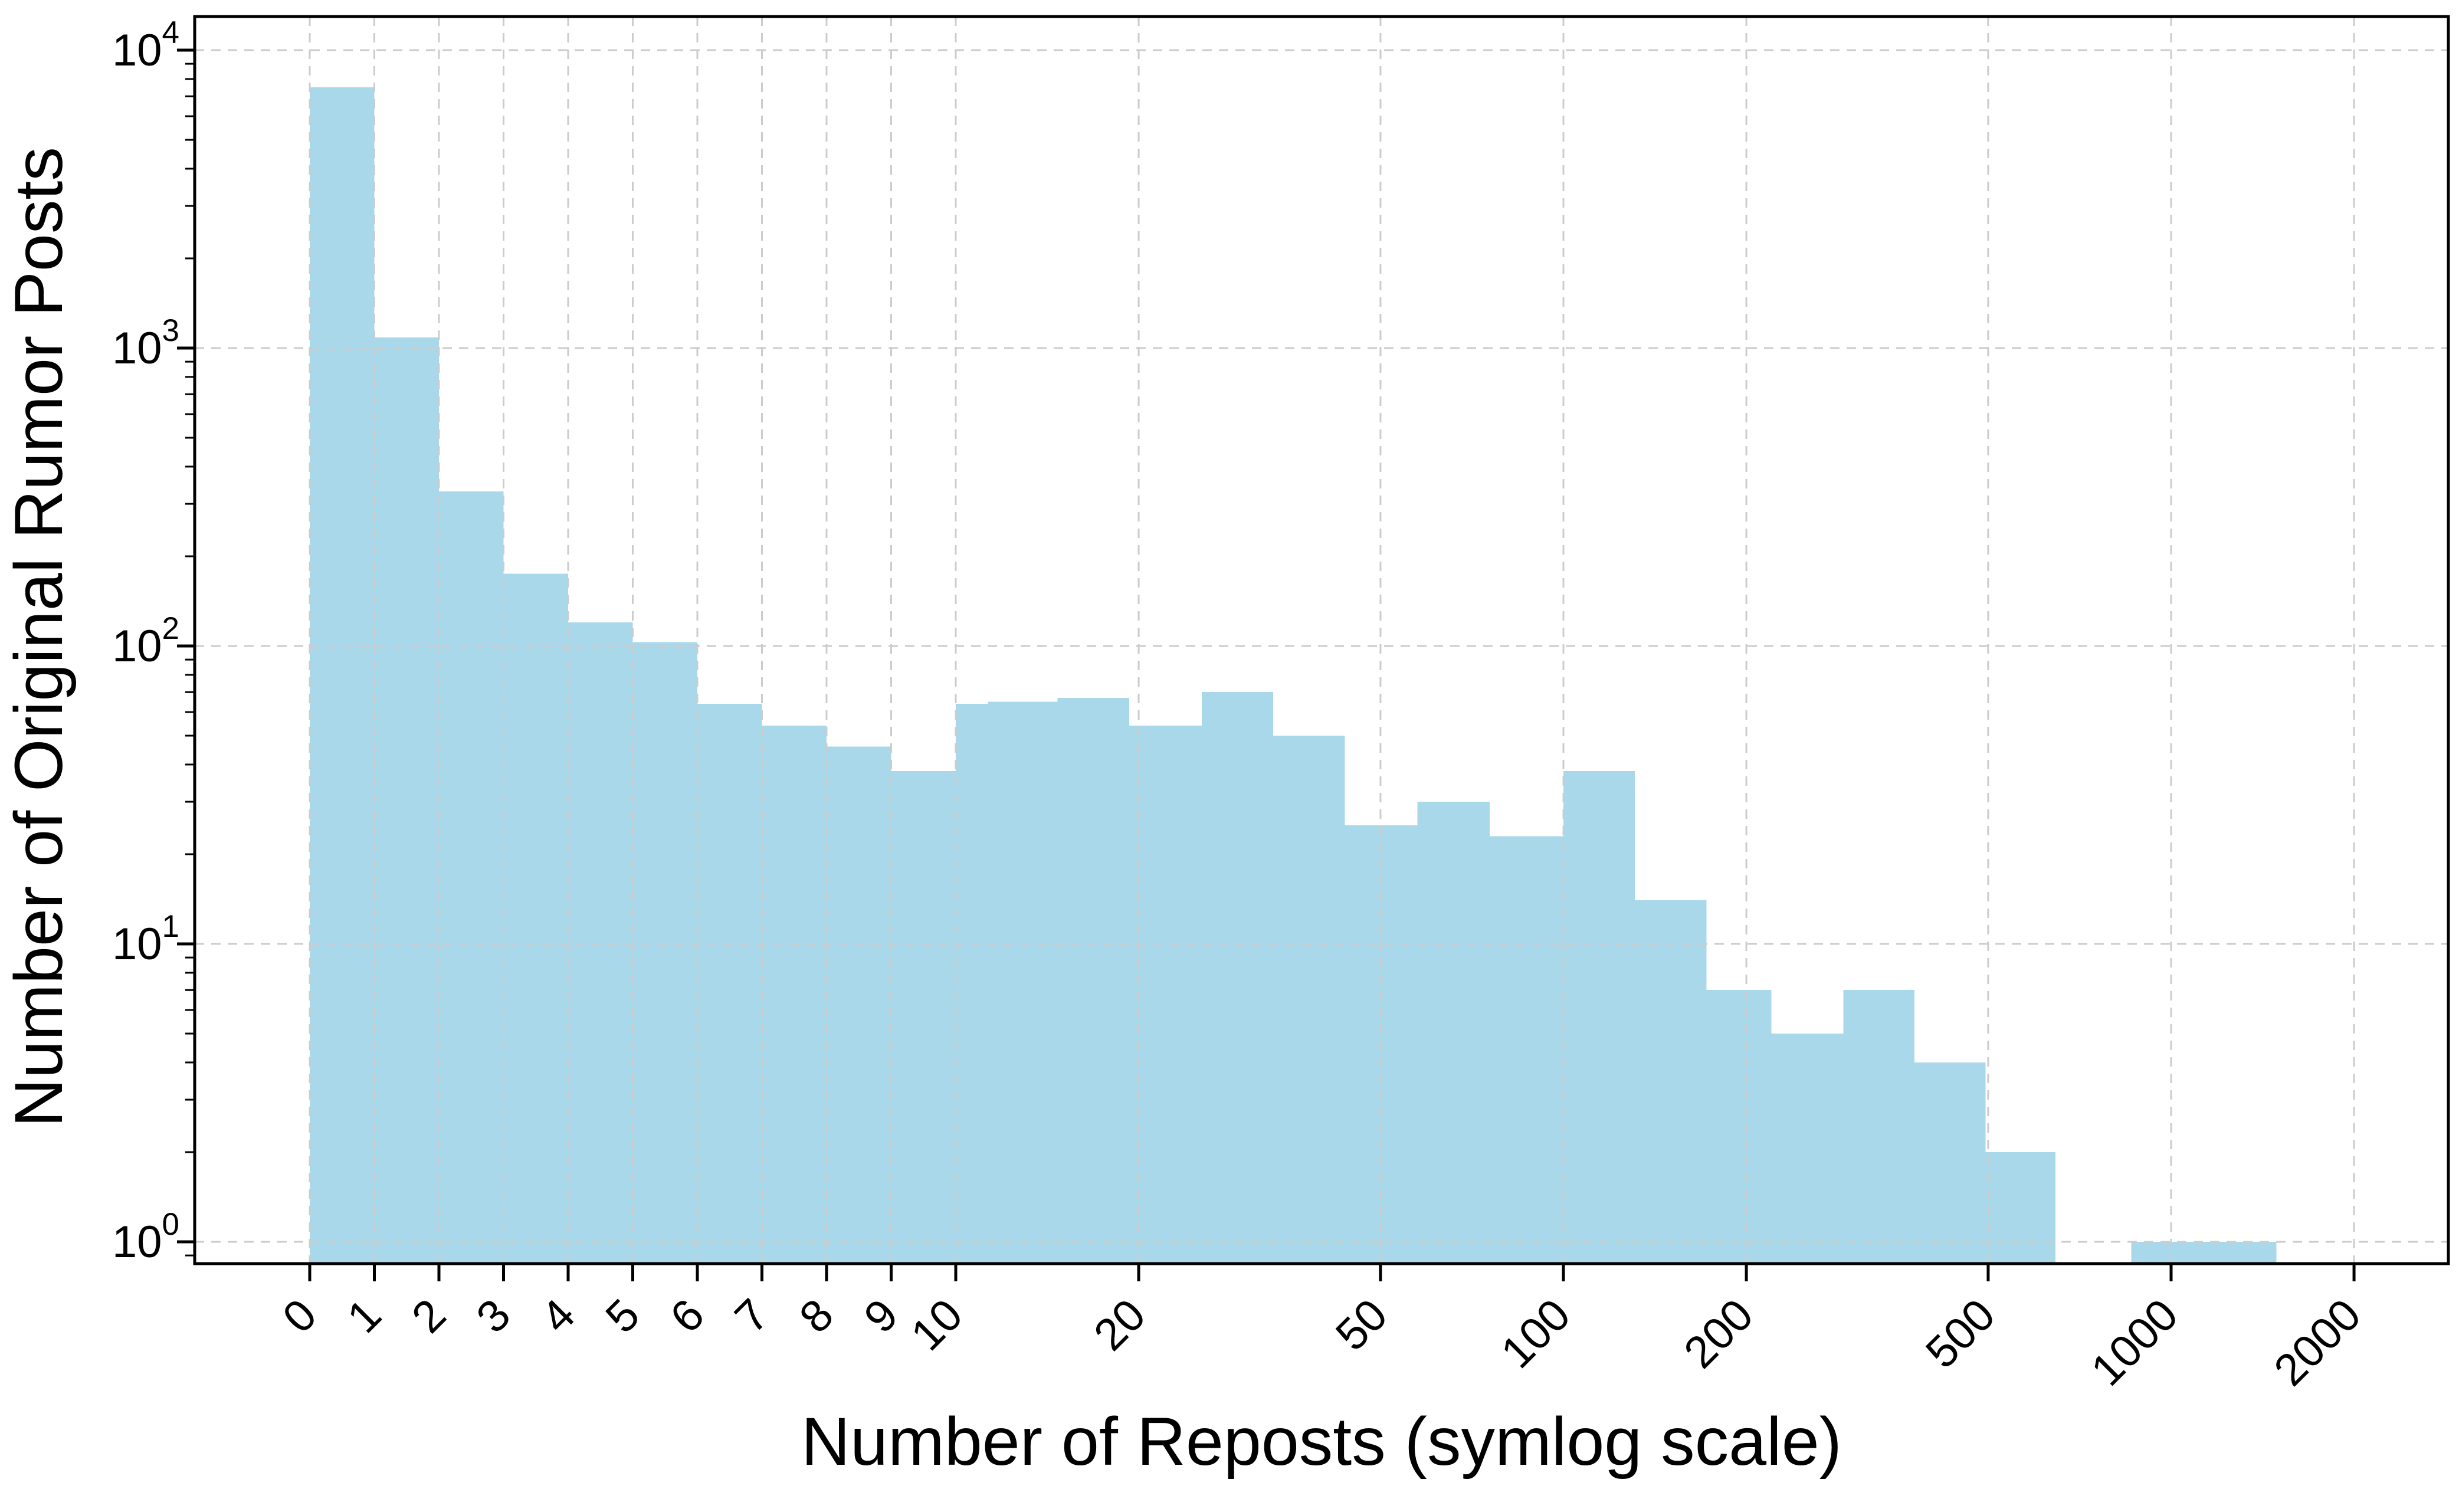 Image resolution: width=2459 pixels, height=1512 pixels. Describe the element at coordinates (881, 1316) in the screenshot. I see `x-tick-label: 9` at that location.